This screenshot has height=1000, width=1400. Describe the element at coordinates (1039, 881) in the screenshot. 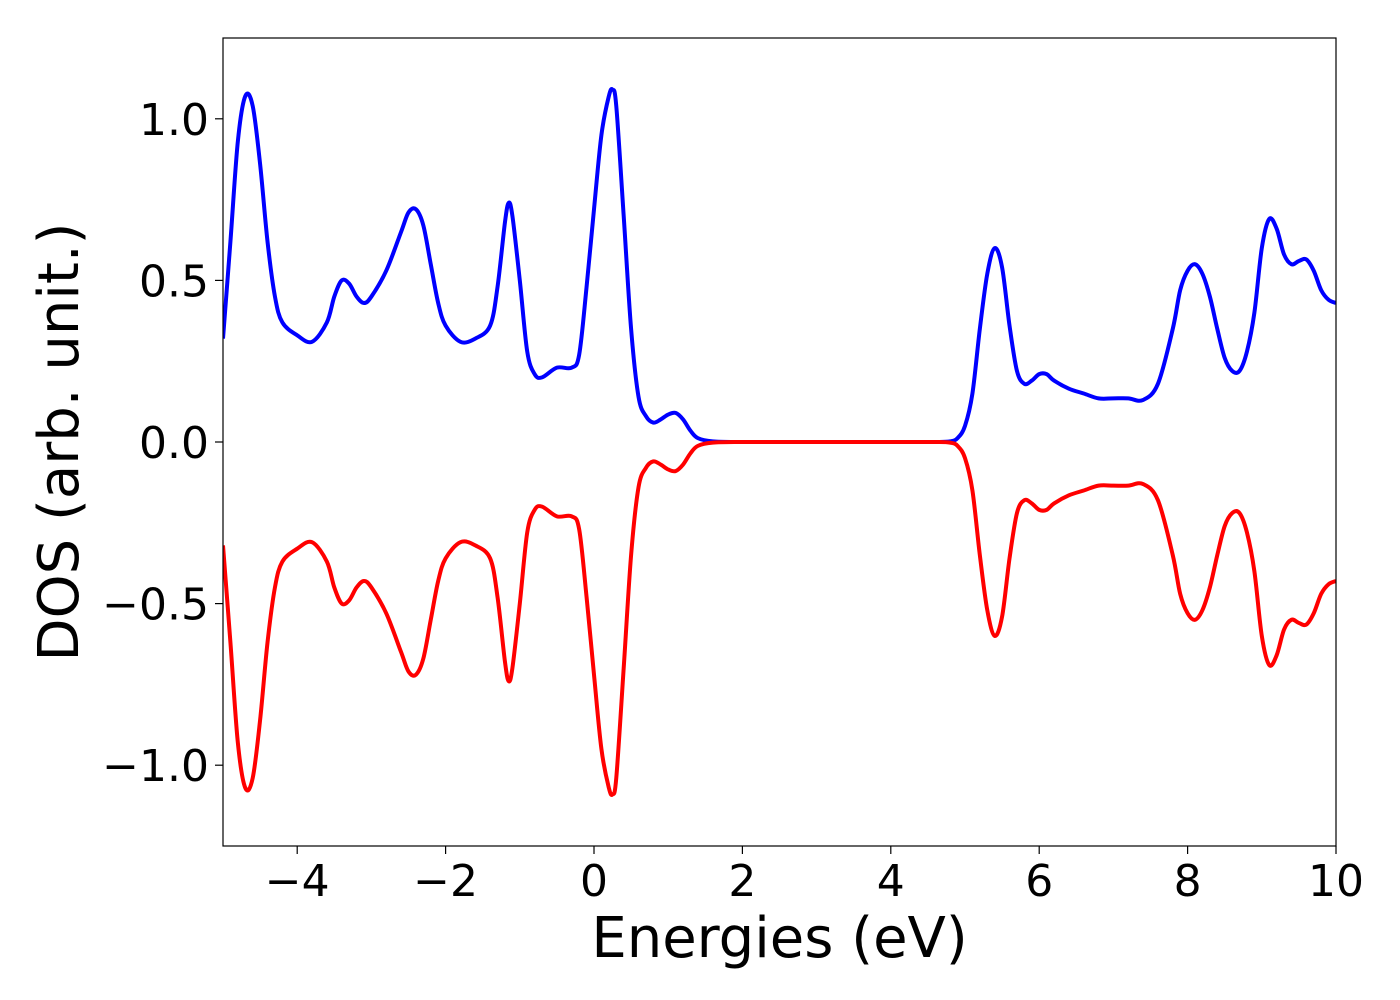

I see `x-tick-label: 6` at that location.